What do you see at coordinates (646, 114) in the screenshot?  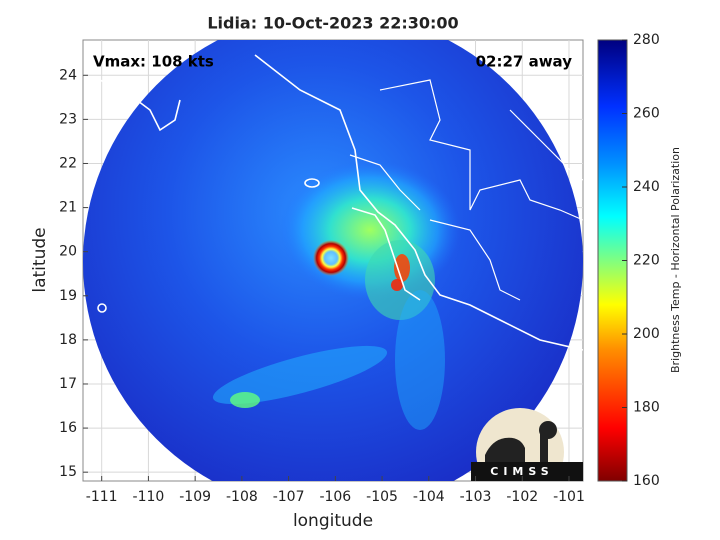 I see `colorbar-tick-label: 260` at bounding box center [646, 114].